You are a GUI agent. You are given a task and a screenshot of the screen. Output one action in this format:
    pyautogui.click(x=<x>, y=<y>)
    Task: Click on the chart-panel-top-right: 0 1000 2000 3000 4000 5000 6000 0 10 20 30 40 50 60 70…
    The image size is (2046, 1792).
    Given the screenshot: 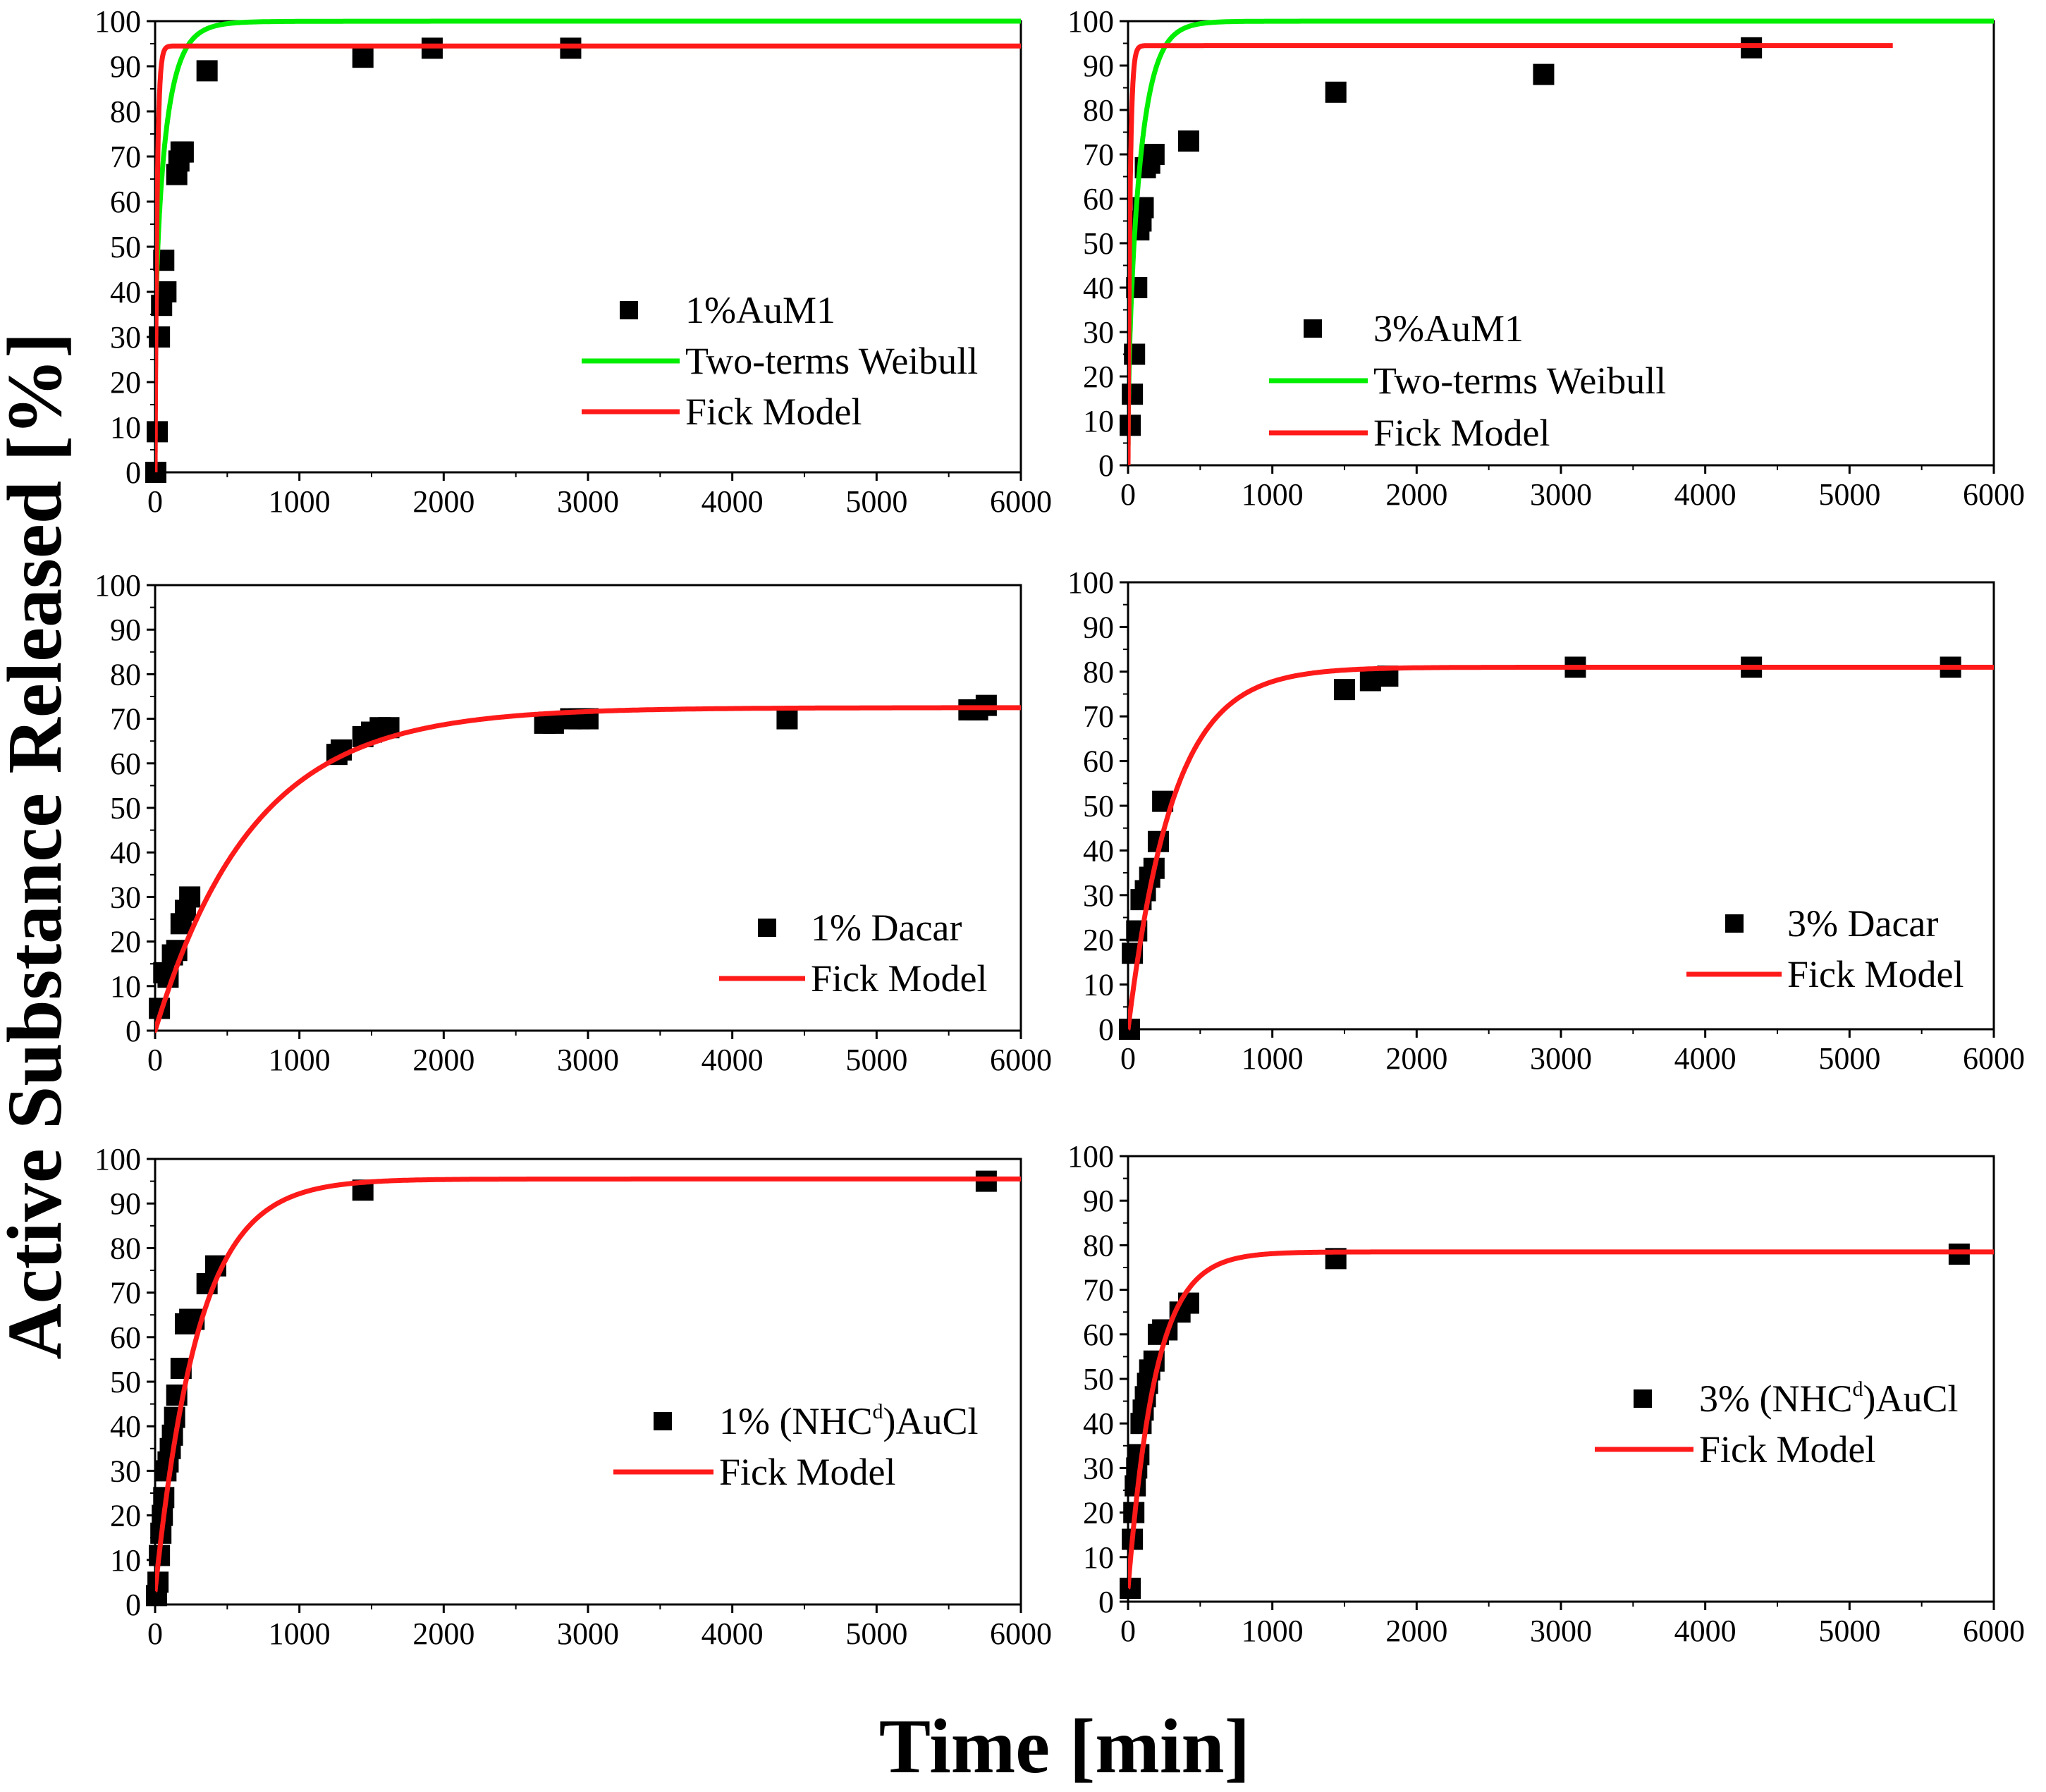 What is the action you would take?
    pyautogui.click(x=1546, y=258)
    